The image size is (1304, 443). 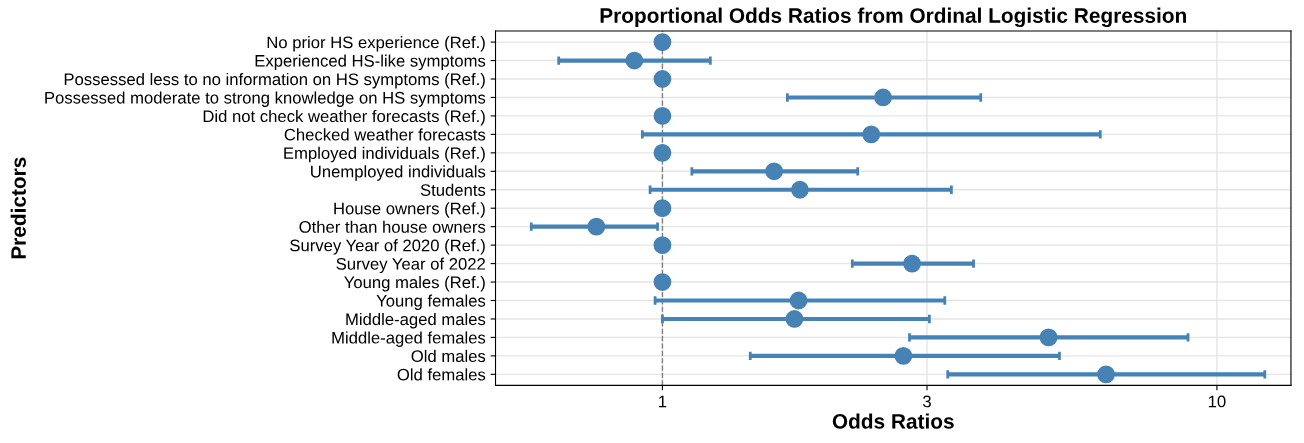 What do you see at coordinates (410, 265) in the screenshot?
I see `y-tick-label: Survey Year of 2022` at bounding box center [410, 265].